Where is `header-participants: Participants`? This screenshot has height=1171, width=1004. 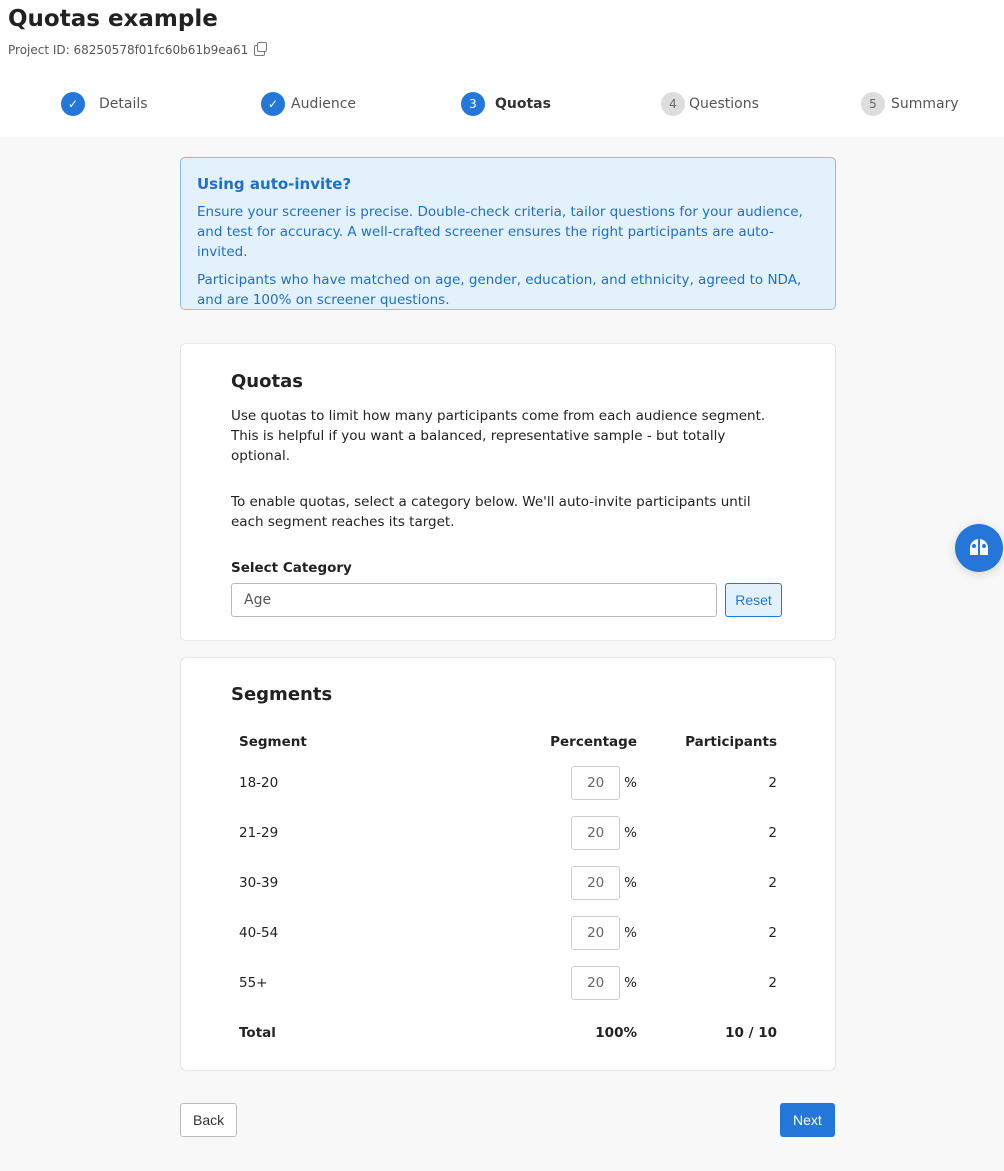
header-participants: Participants is located at coordinates (731, 742).